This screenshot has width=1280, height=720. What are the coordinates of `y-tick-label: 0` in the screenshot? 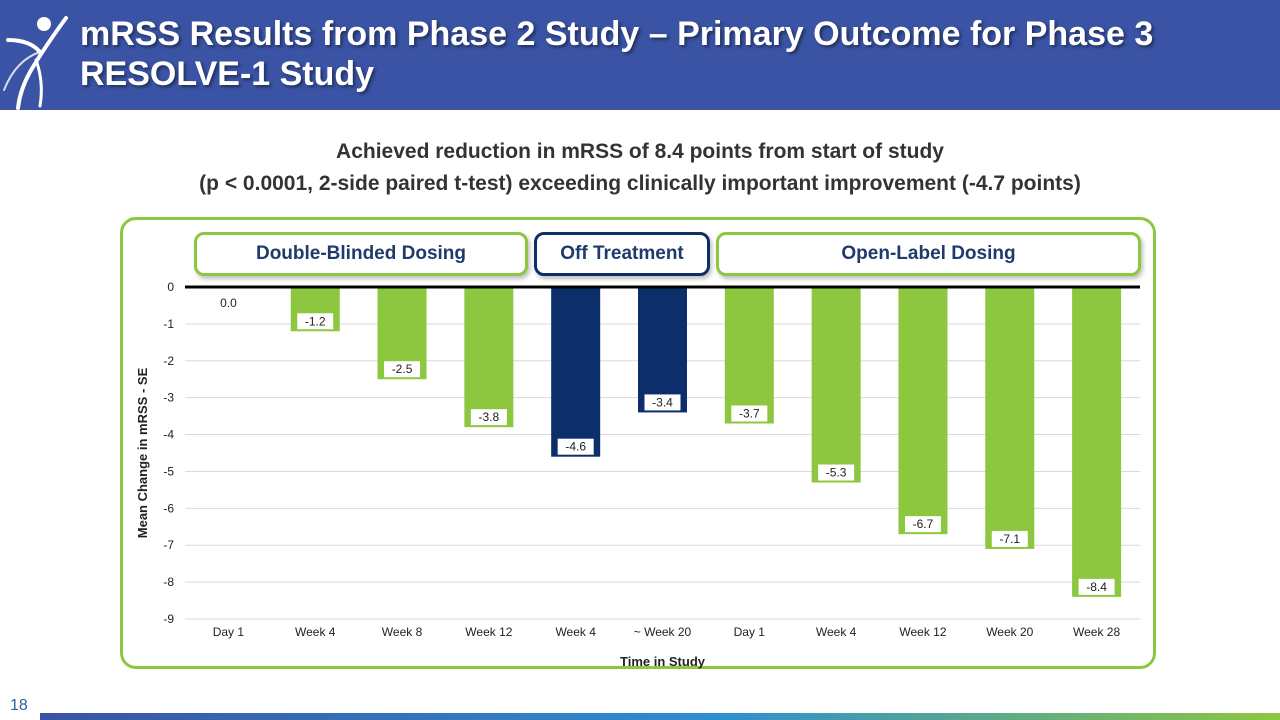 It's located at (170, 287).